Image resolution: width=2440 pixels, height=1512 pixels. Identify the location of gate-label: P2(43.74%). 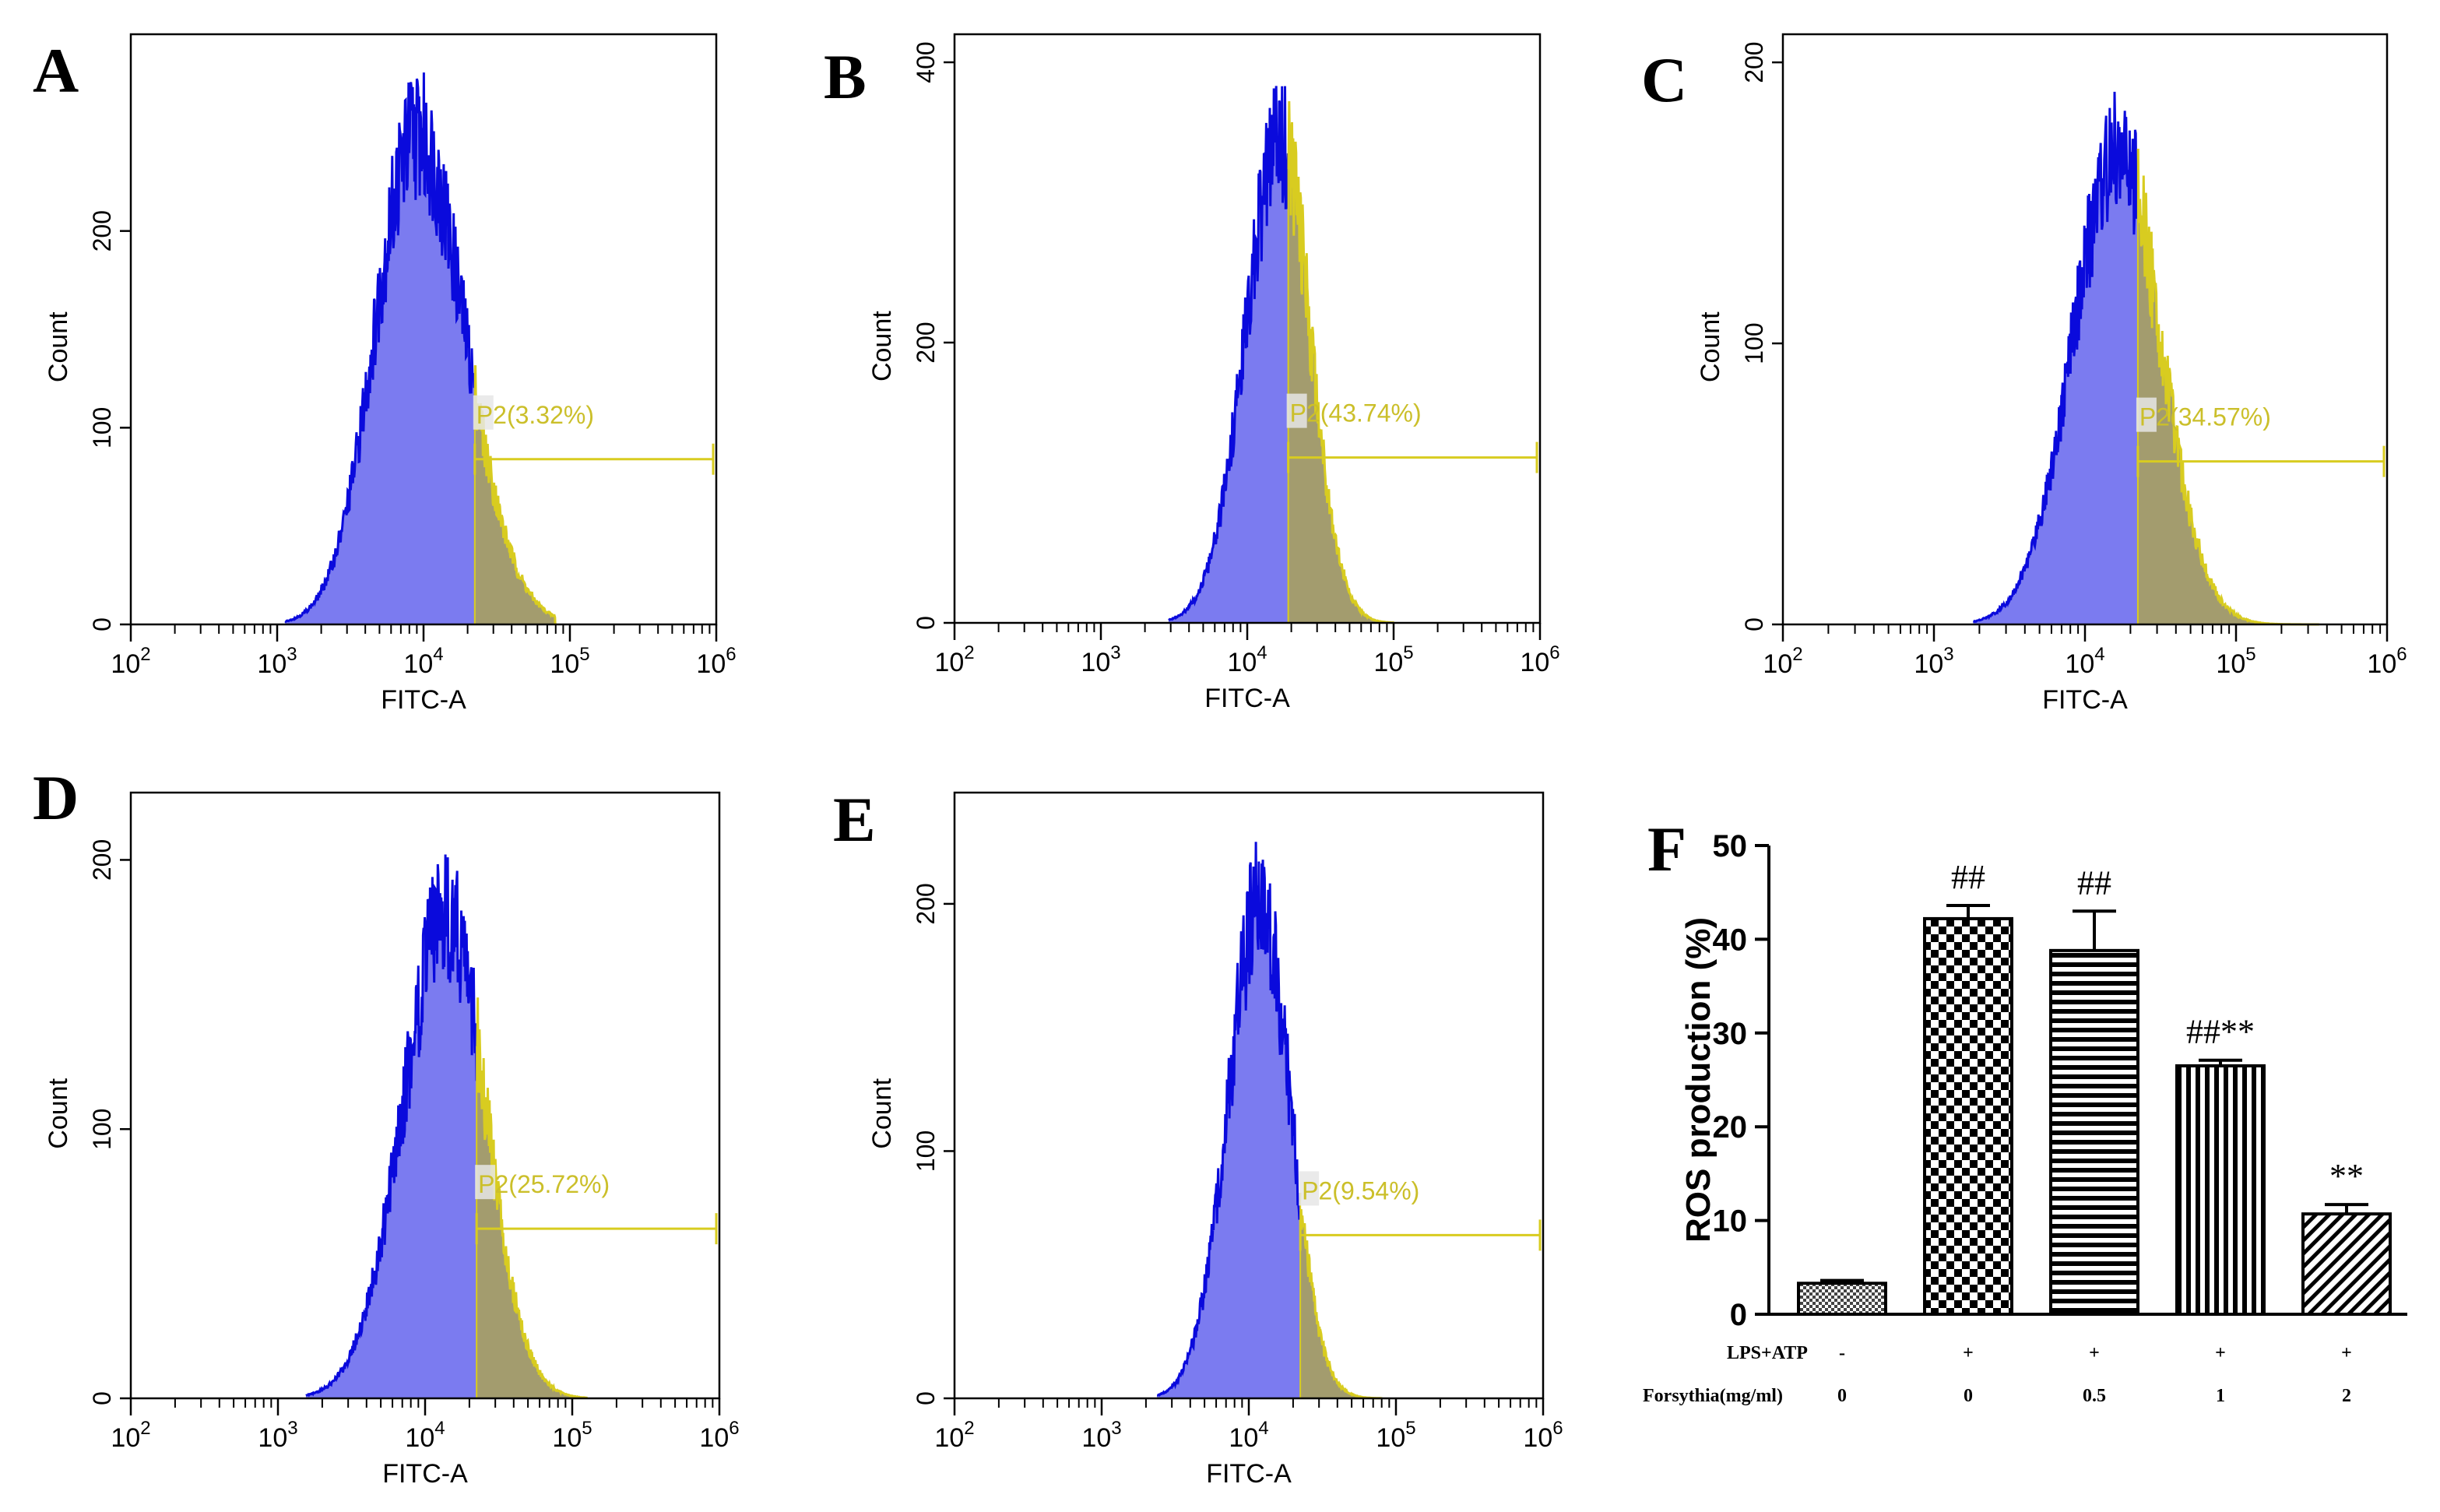
(1356, 413).